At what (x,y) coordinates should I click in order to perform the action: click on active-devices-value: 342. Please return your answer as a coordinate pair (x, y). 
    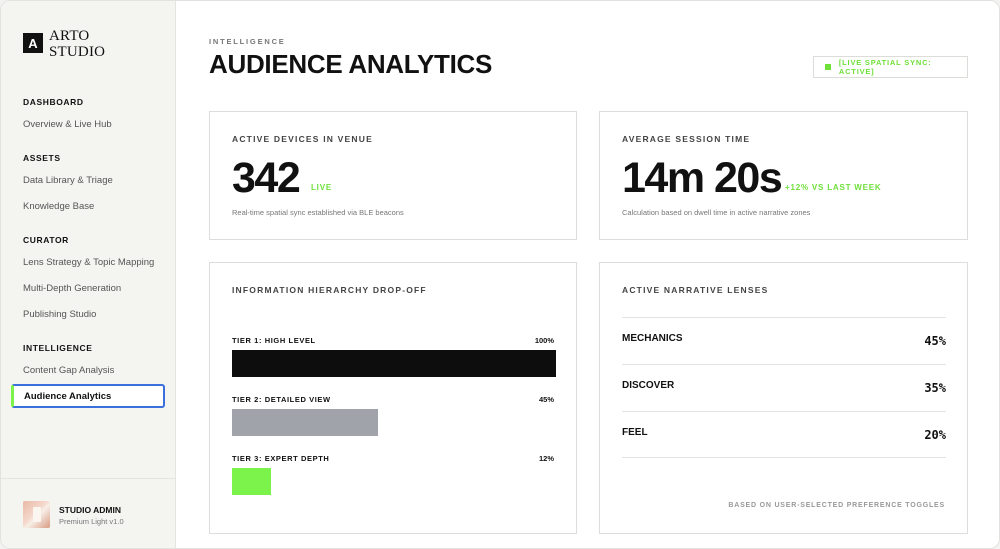
    Looking at the image, I should click on (266, 178).